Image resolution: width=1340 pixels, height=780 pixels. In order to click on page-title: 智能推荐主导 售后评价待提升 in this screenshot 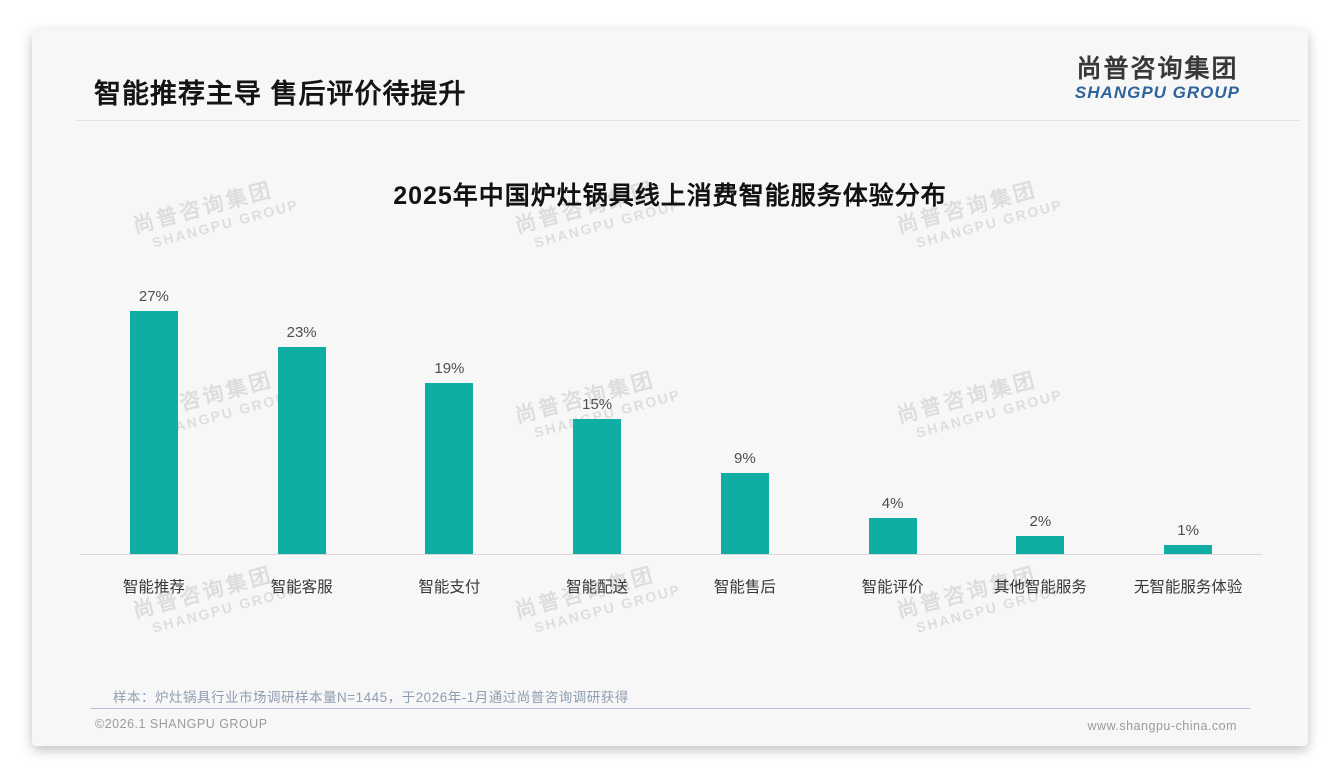, I will do `click(280, 94)`.